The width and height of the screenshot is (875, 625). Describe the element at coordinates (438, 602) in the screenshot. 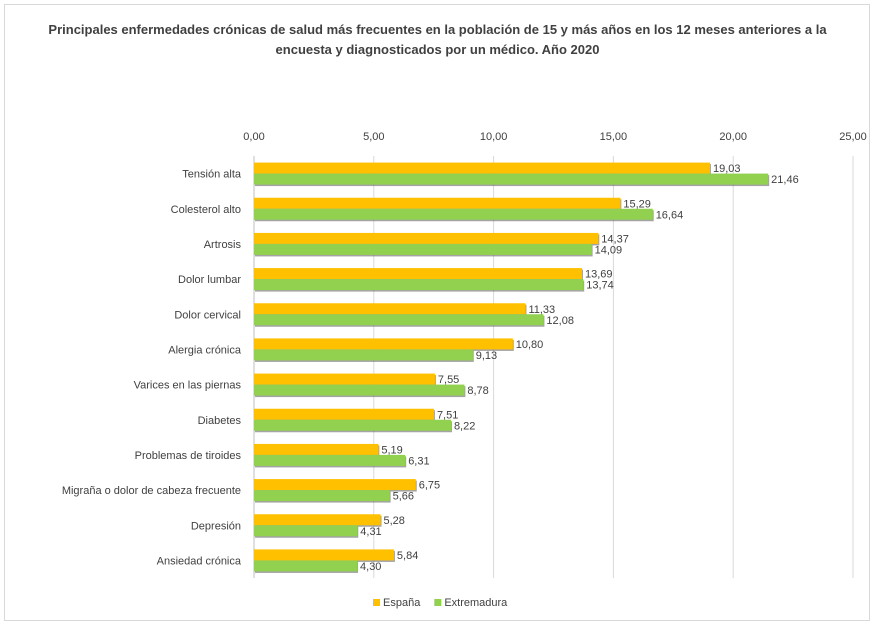

I see `legend-swatch-extremadura` at that location.